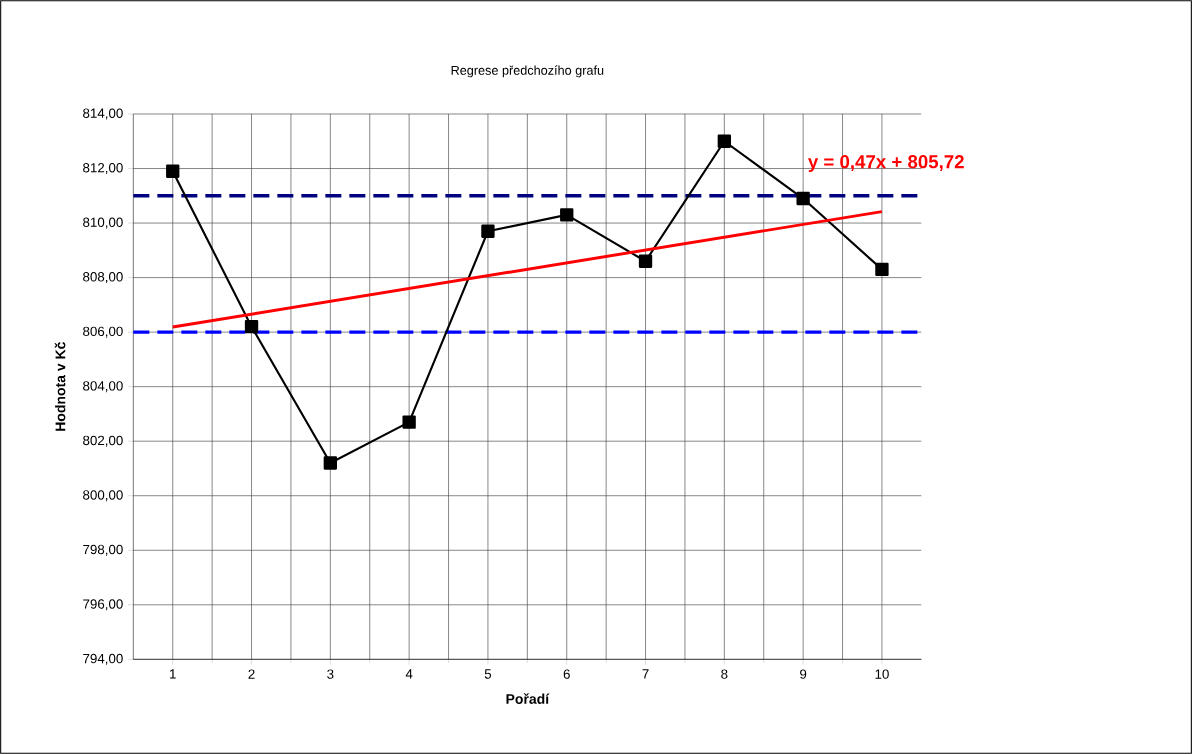 Image resolution: width=1192 pixels, height=754 pixels. Describe the element at coordinates (566, 674) in the screenshot. I see `x-tick-label: 6` at that location.